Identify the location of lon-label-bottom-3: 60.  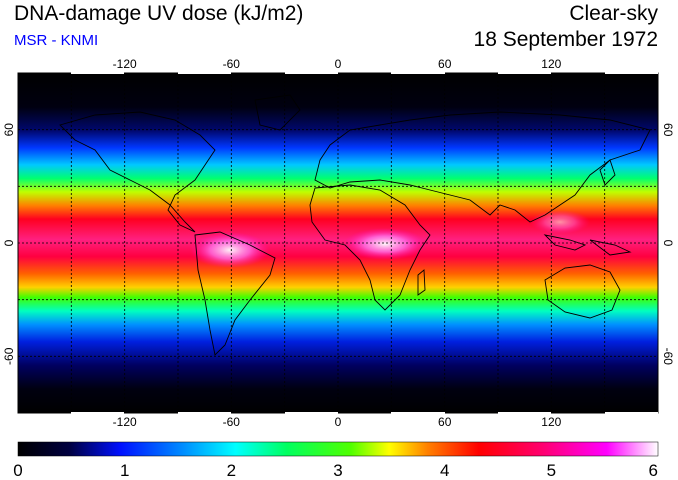
(445, 422).